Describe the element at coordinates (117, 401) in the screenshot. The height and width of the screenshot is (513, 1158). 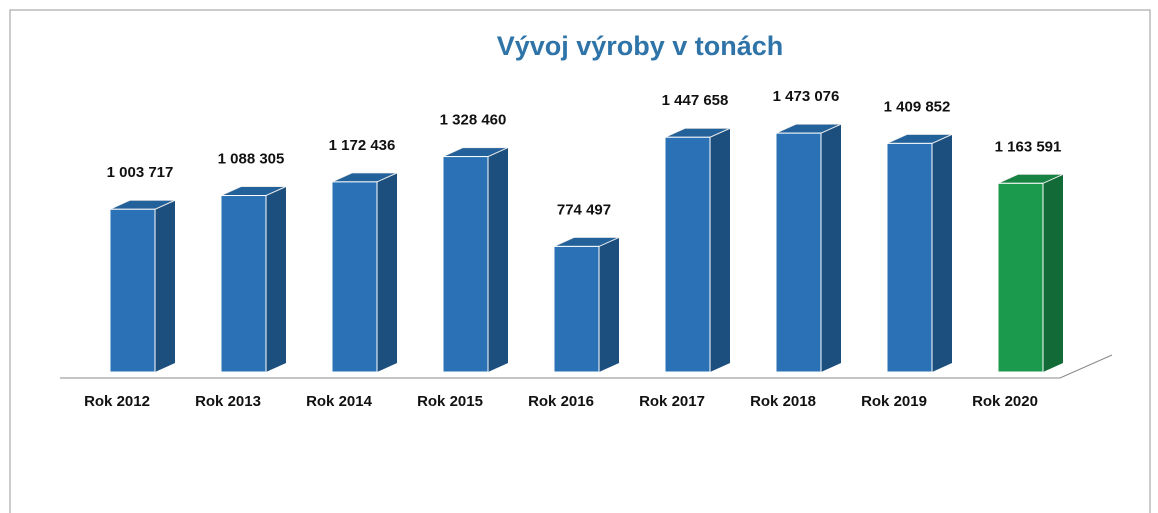
I see `x-tick-label: Rok 2012` at that location.